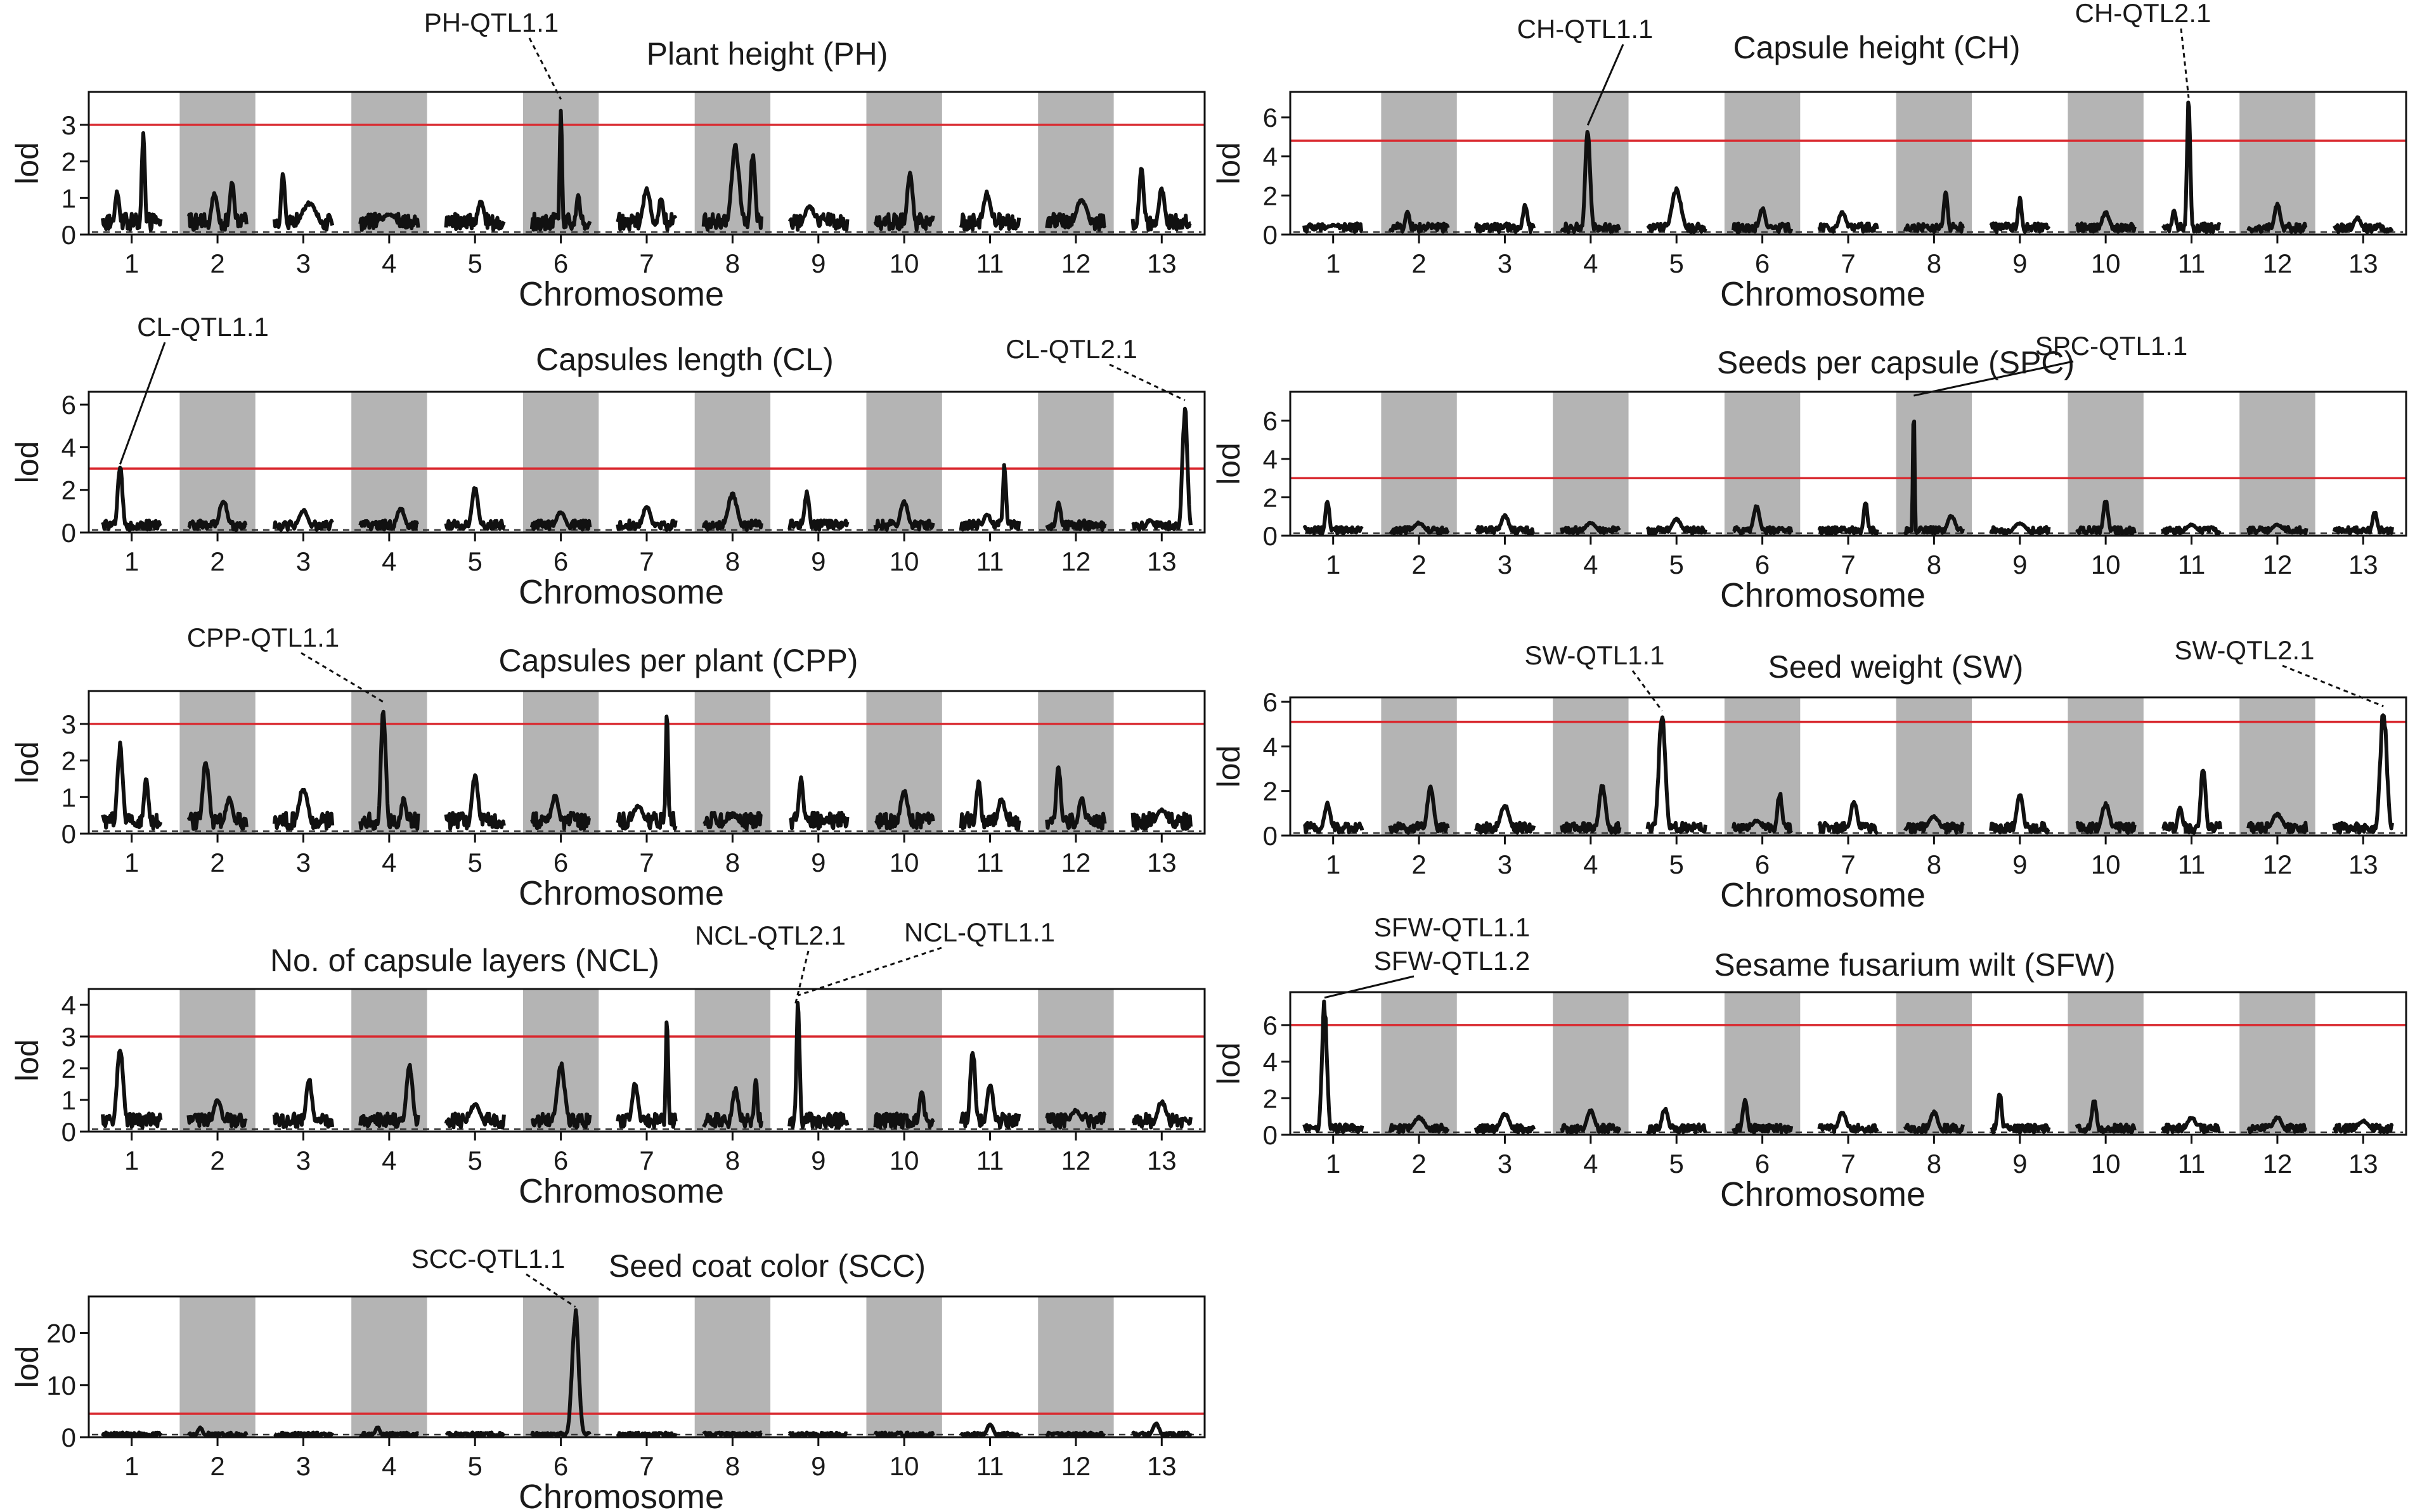  I want to click on x-tick-label: 7, so click(646, 862).